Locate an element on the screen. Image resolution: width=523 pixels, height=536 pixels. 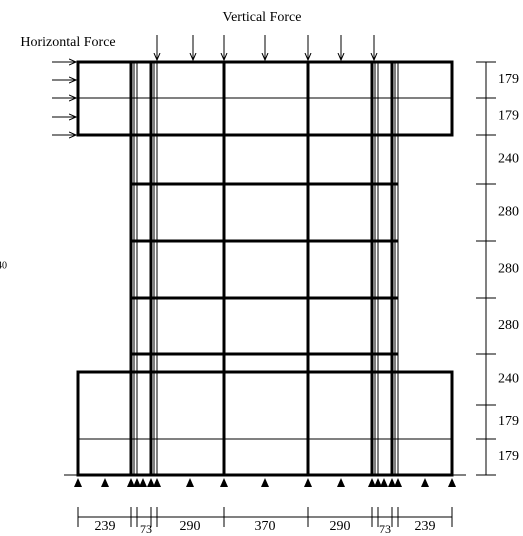
bottom-dimension-label: 370 is located at coordinates (265, 526).